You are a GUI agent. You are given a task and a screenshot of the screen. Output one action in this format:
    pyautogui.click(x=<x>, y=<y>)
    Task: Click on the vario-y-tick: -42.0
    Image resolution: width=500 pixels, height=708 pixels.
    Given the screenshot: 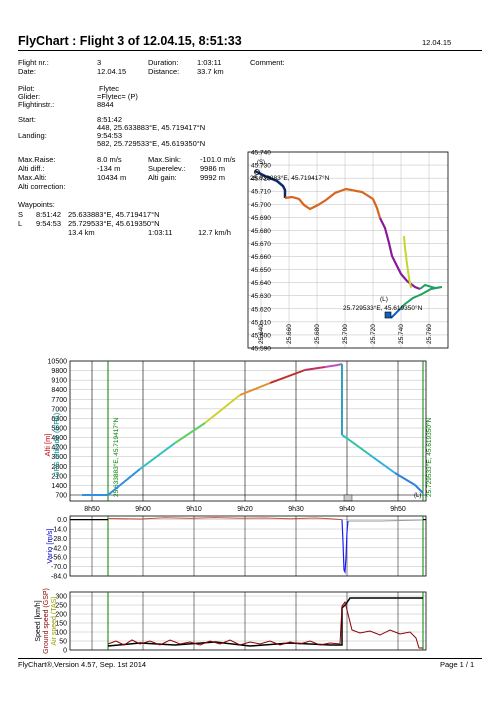 What is the action you would take?
    pyautogui.click(x=59, y=548)
    